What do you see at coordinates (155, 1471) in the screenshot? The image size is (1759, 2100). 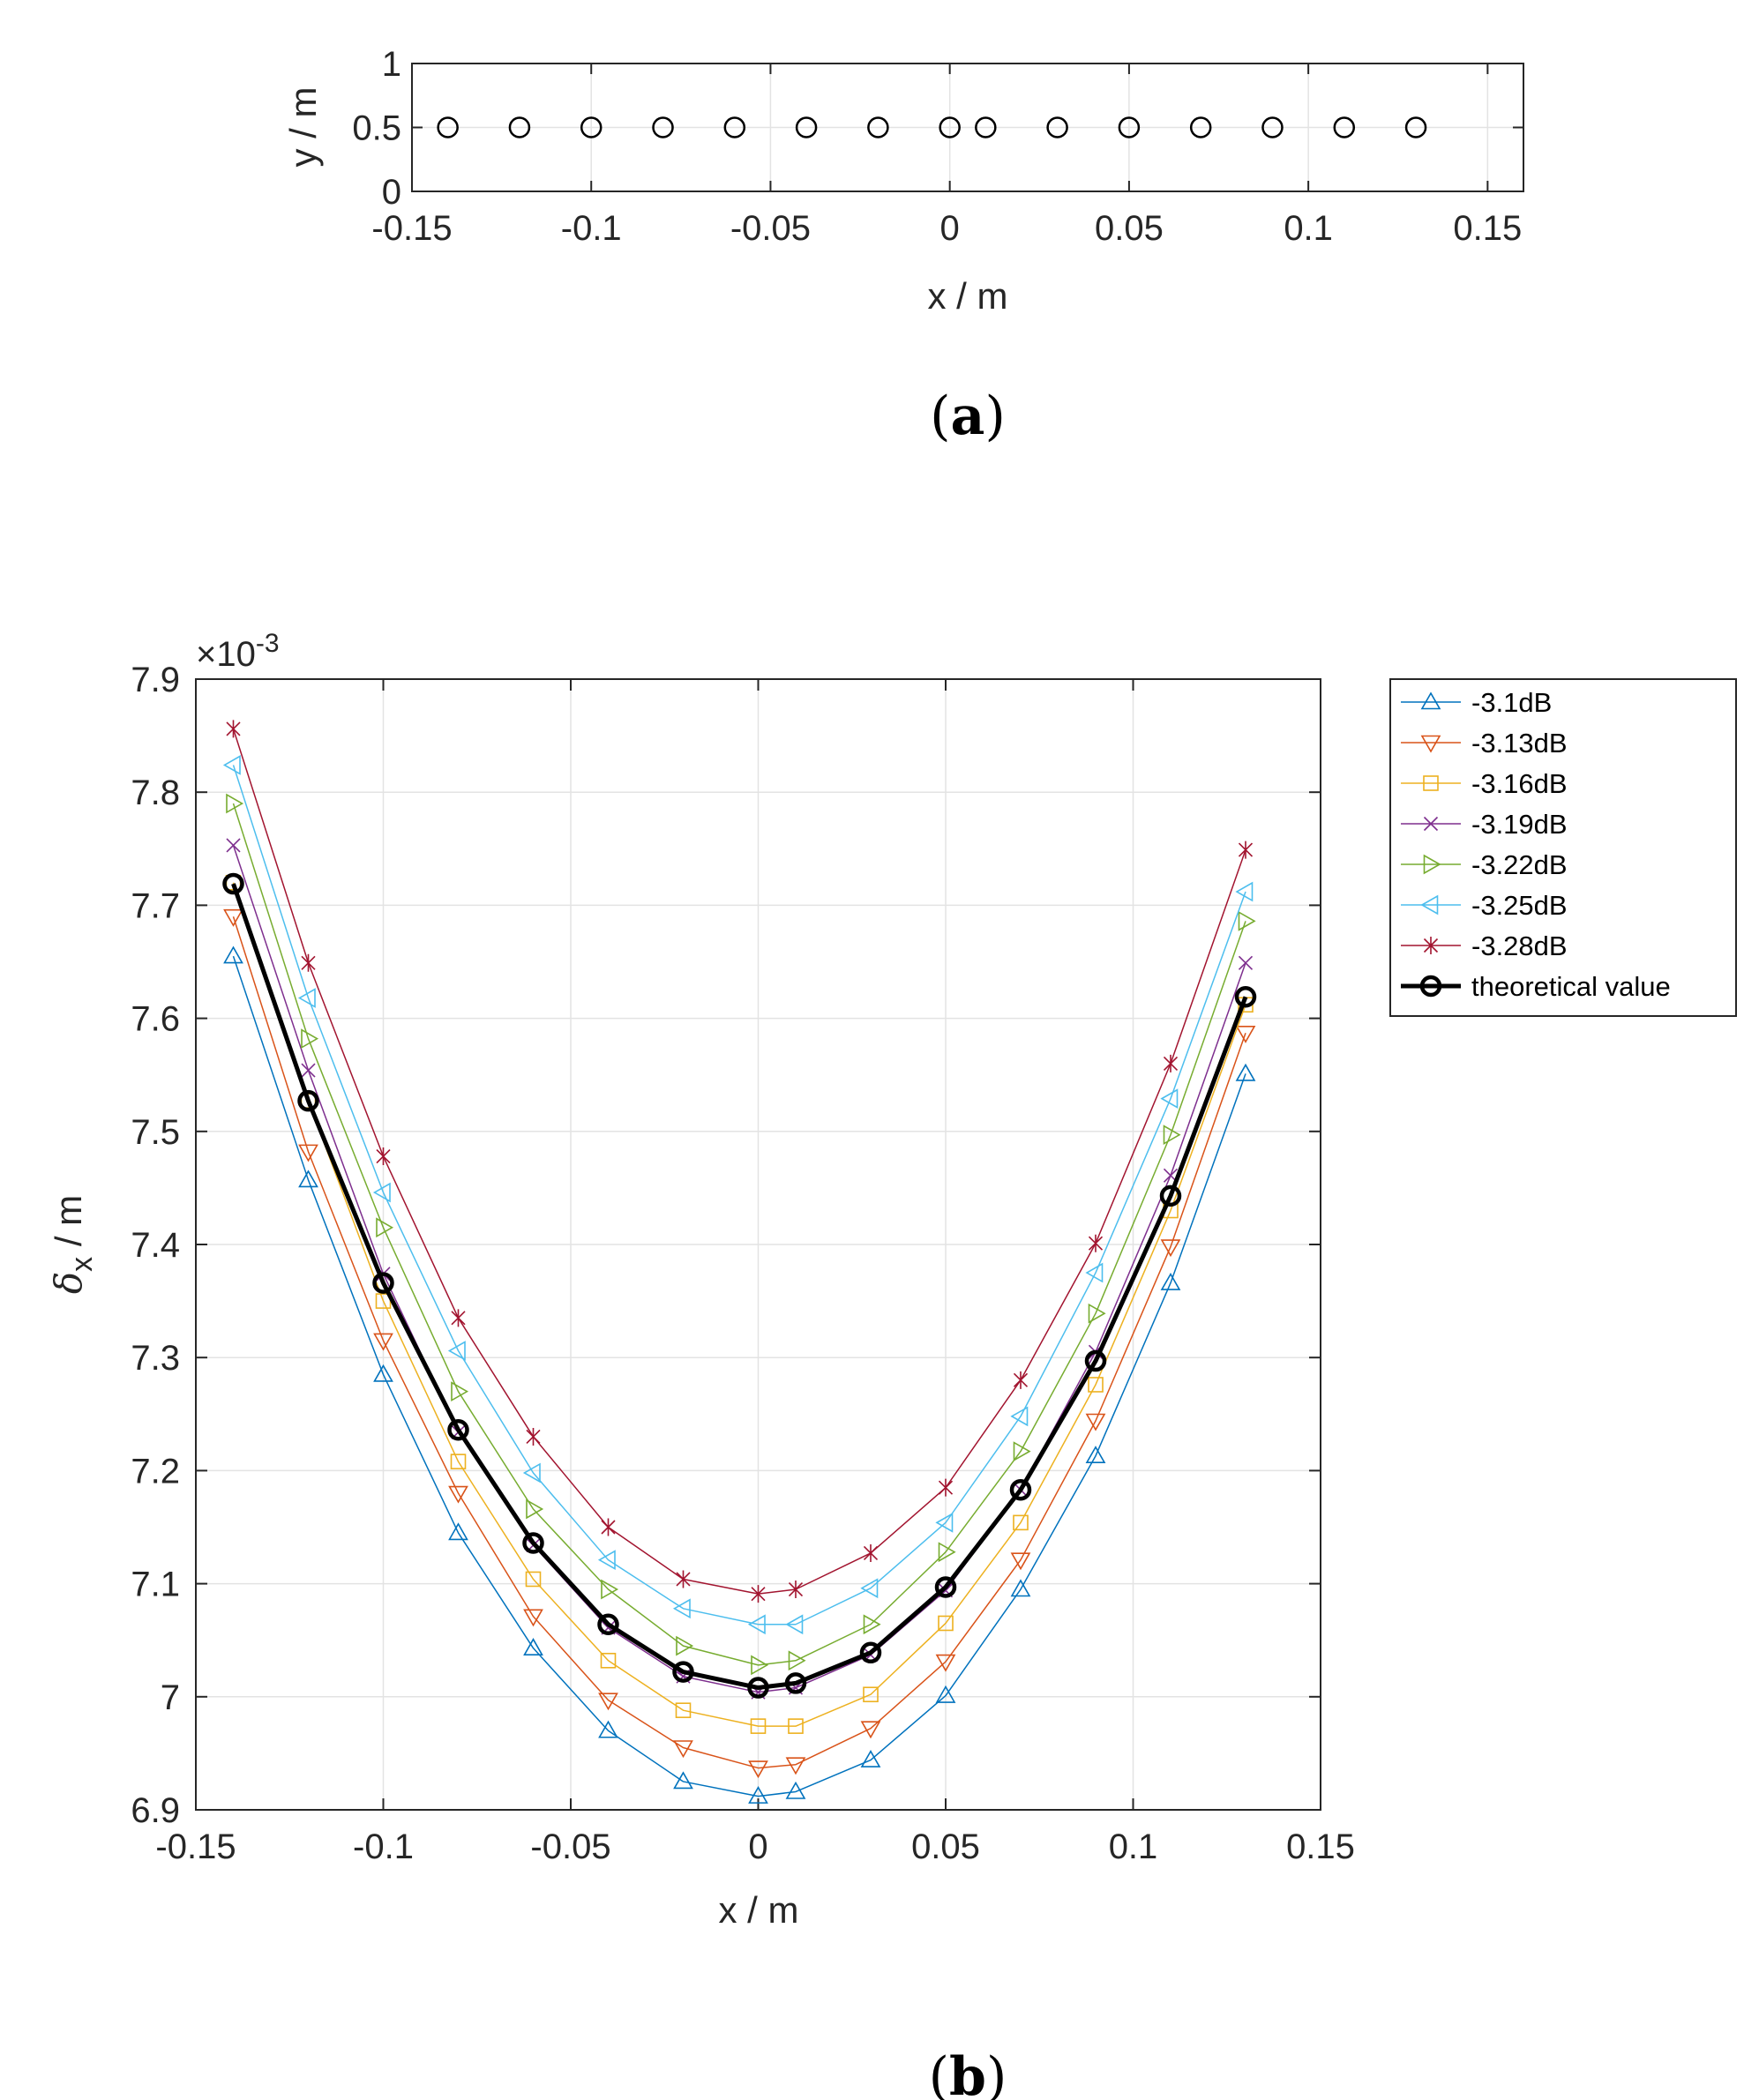 I see `y-tick-label: 7.2` at bounding box center [155, 1471].